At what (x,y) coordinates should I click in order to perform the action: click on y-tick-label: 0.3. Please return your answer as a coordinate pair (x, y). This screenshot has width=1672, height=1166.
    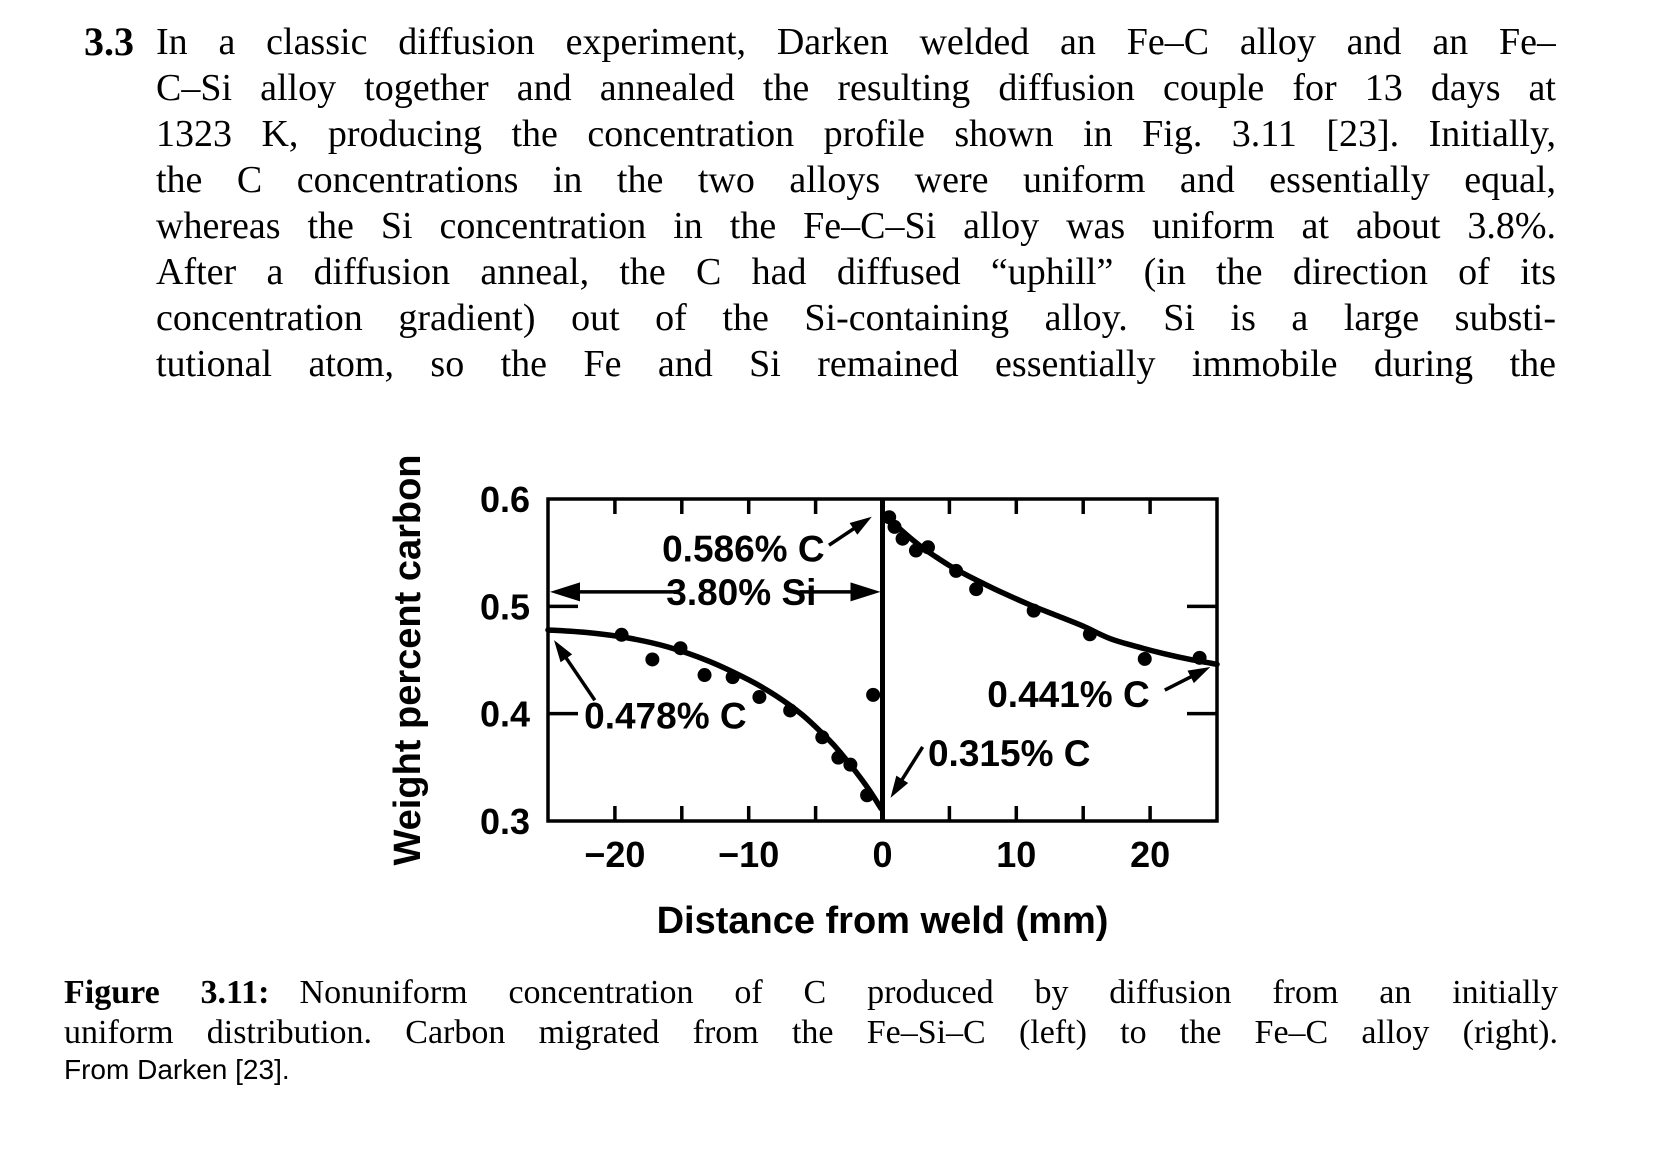
    Looking at the image, I should click on (505, 821).